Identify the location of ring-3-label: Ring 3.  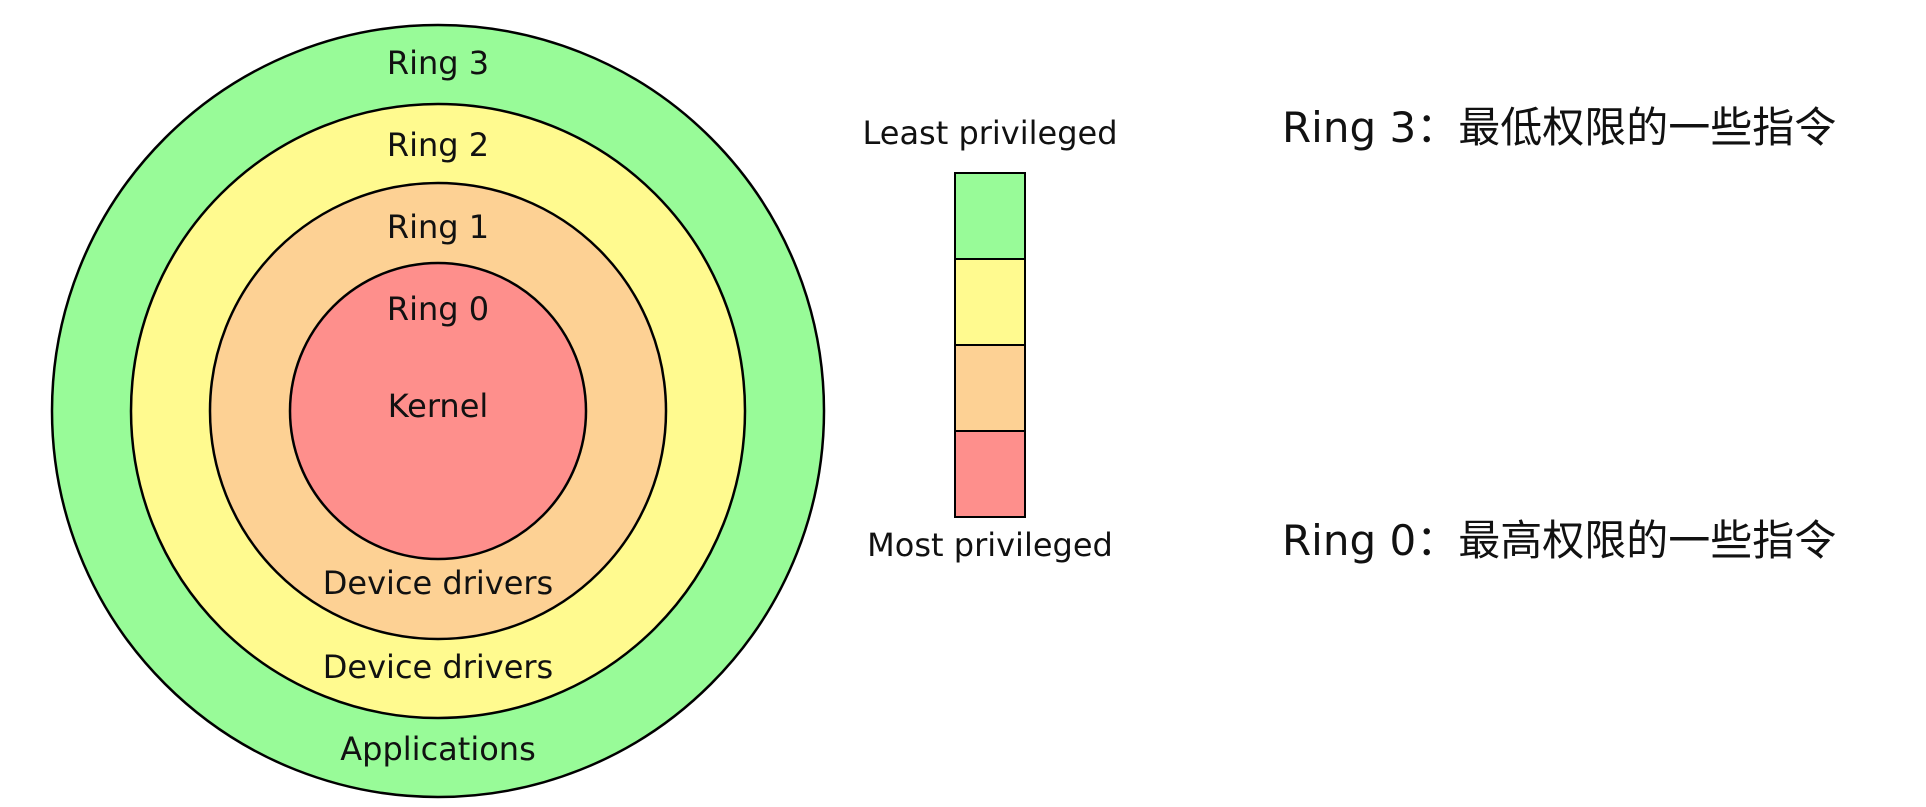
(438, 63).